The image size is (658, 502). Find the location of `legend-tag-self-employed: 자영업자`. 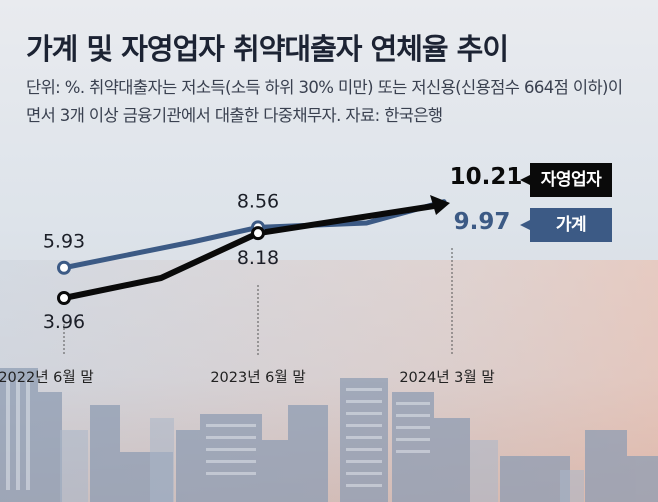

legend-tag-self-employed: 자영업자 is located at coordinates (566, 180).